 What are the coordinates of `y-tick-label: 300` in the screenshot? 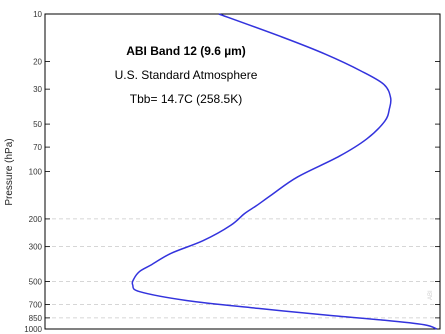 It's located at (36, 247).